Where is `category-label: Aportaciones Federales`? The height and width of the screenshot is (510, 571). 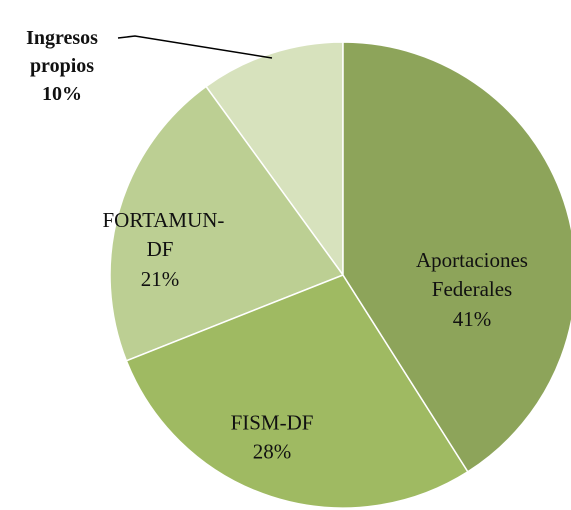
category-label: Aportaciones Federales is located at coordinates (472, 274).